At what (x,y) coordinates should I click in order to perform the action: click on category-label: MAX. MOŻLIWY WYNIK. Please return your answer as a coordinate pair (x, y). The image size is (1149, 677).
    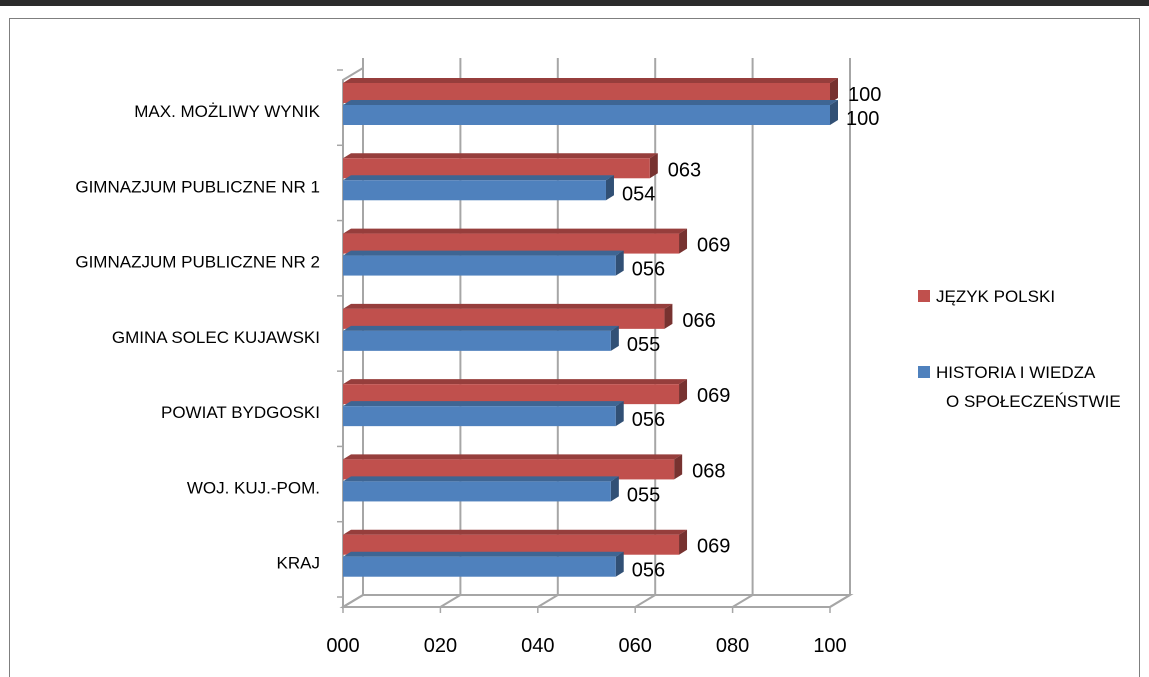
    Looking at the image, I should click on (227, 111).